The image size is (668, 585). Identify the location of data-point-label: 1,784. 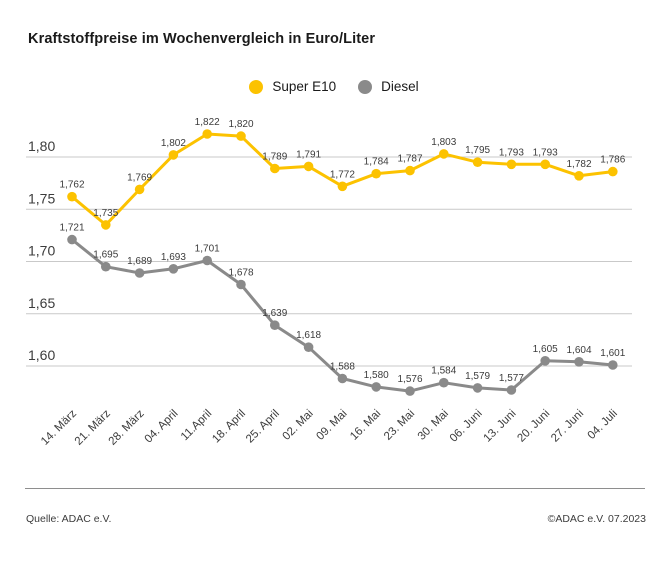
(376, 162).